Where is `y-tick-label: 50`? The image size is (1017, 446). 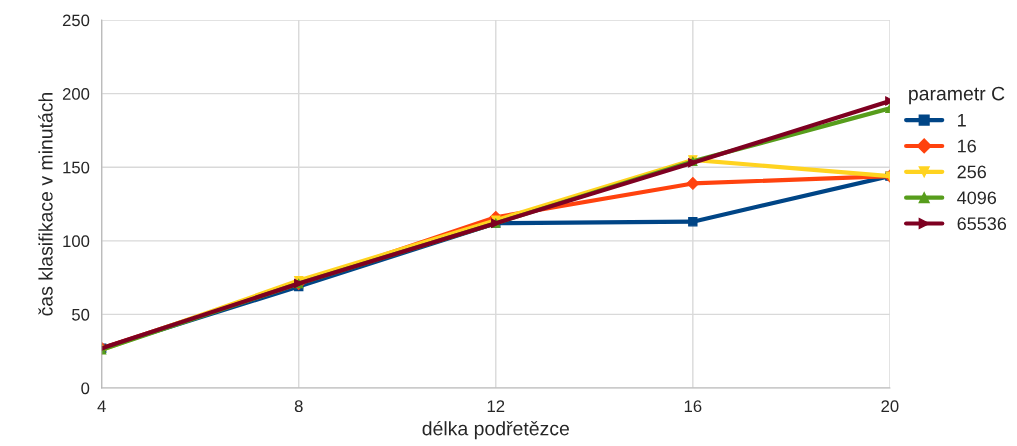 y-tick-label: 50 is located at coordinates (81, 314).